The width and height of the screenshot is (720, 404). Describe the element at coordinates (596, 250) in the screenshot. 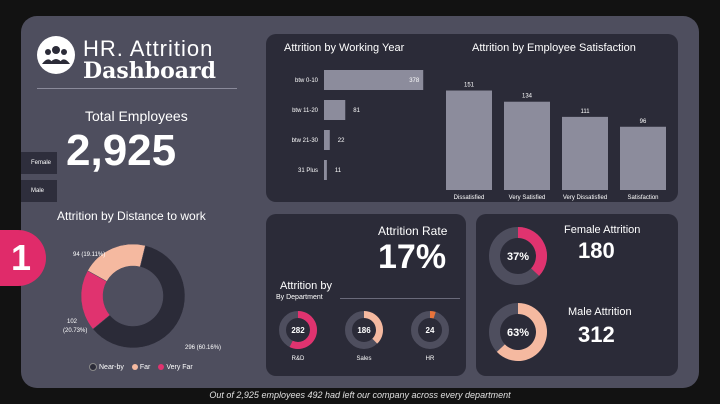

I see `female-attrition-value: 180` at that location.